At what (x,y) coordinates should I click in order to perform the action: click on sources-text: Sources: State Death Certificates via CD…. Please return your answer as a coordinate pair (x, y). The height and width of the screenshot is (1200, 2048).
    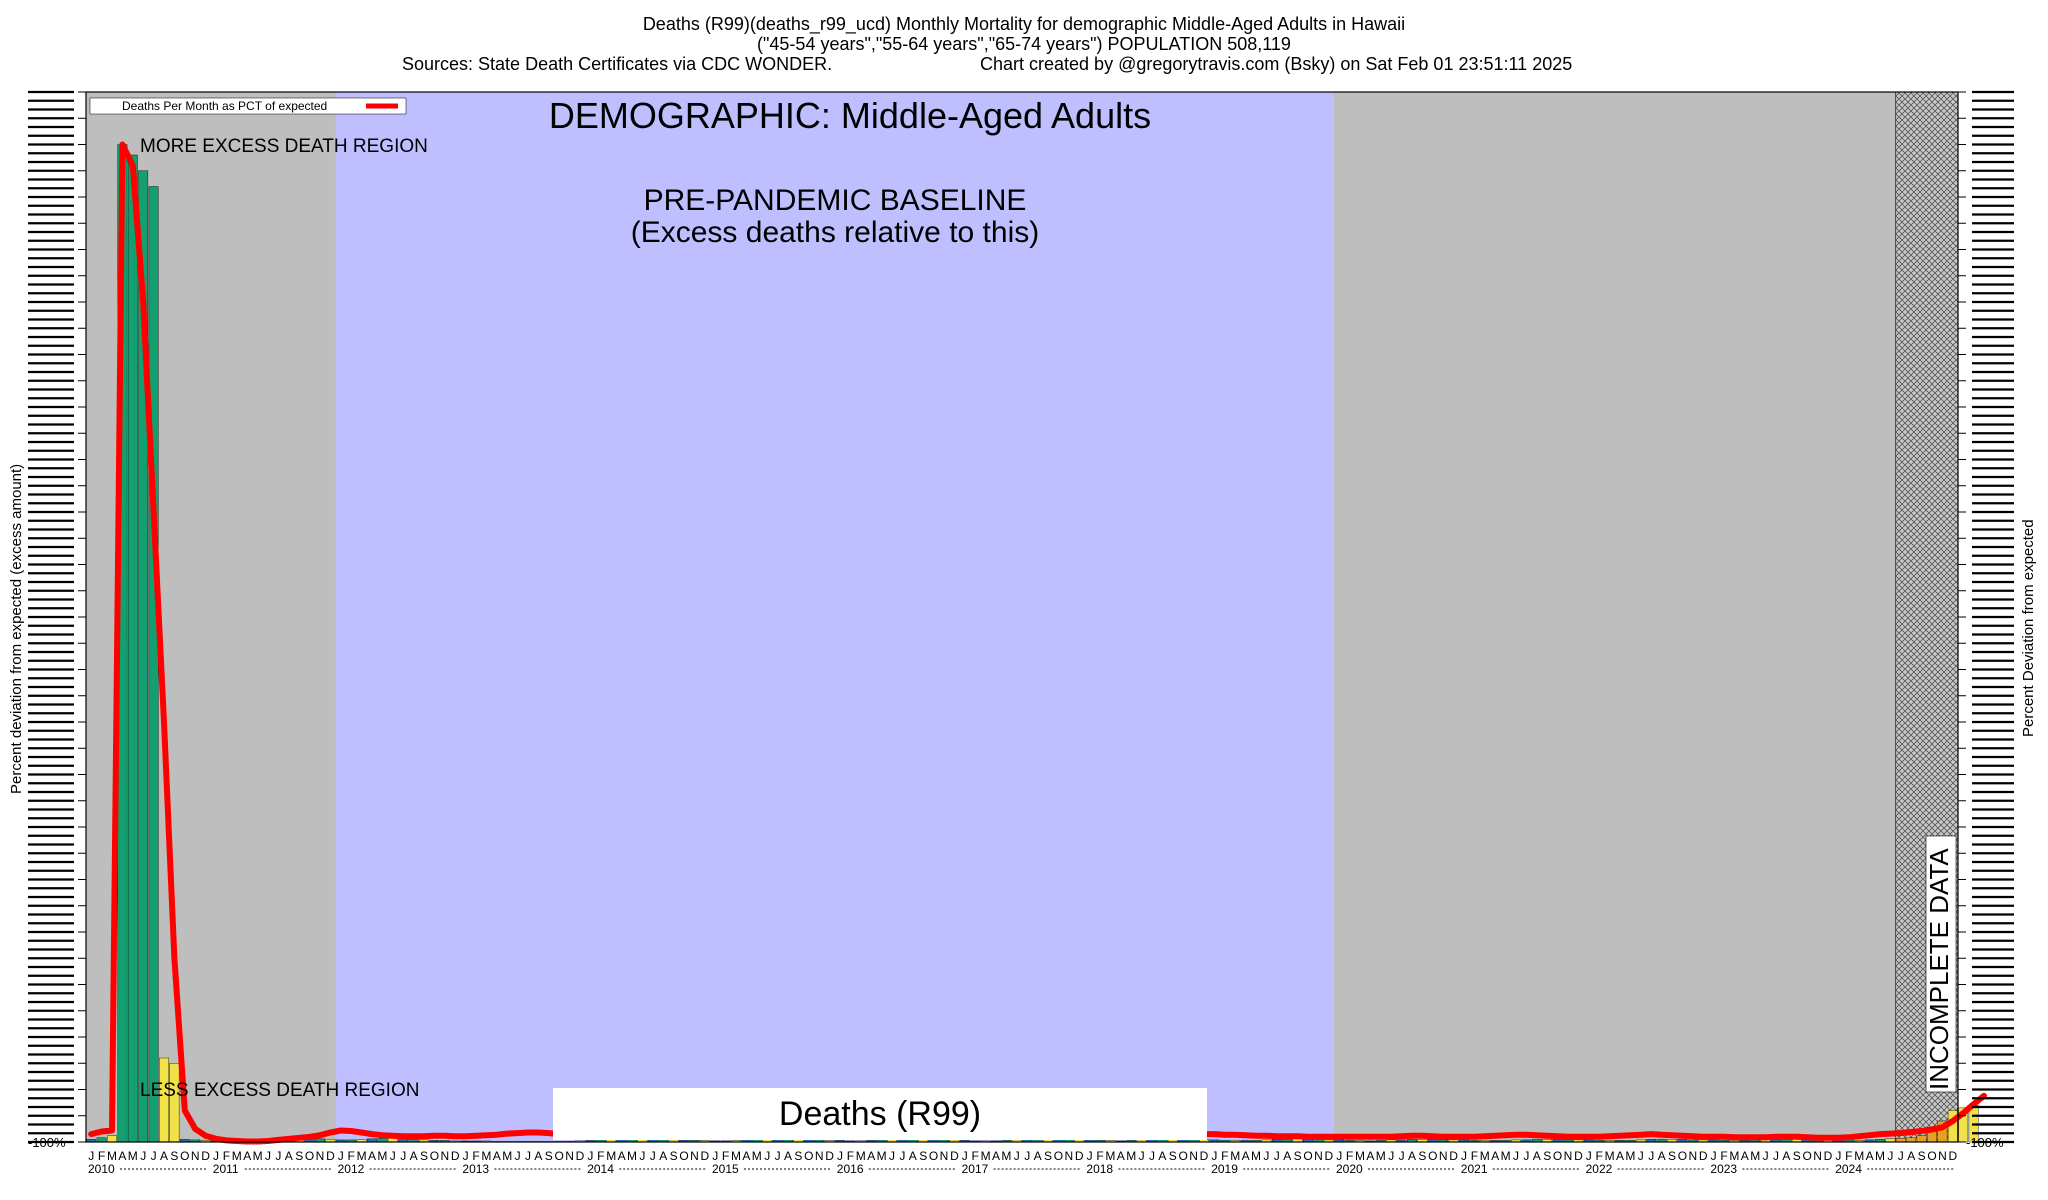
    Looking at the image, I should click on (617, 64).